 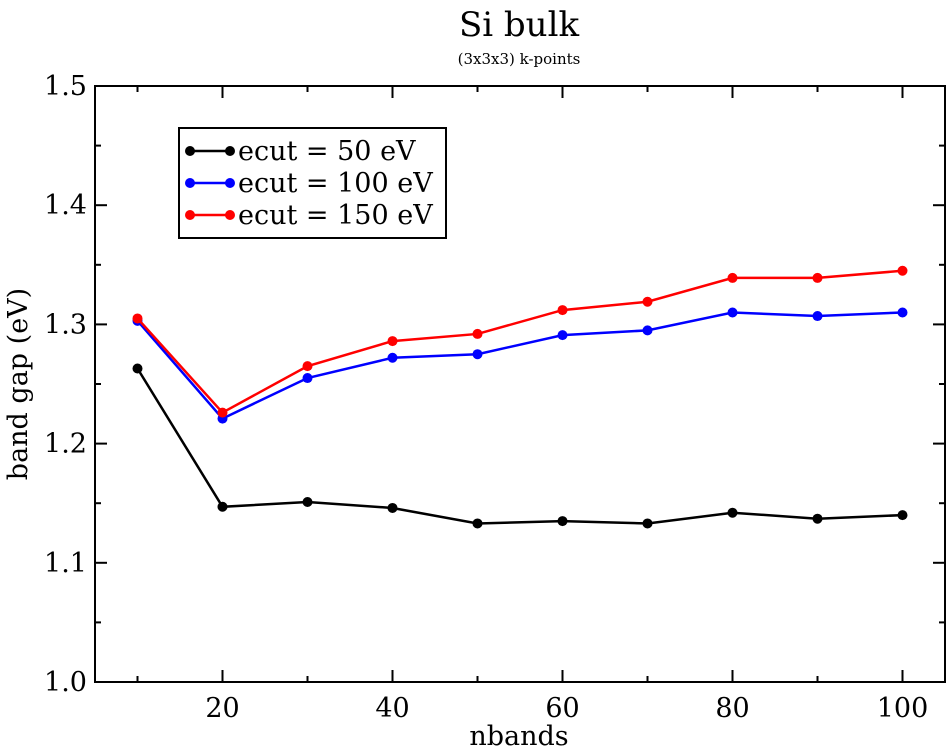 What do you see at coordinates (562, 708) in the screenshot?
I see `x-tick-label: 60` at bounding box center [562, 708].